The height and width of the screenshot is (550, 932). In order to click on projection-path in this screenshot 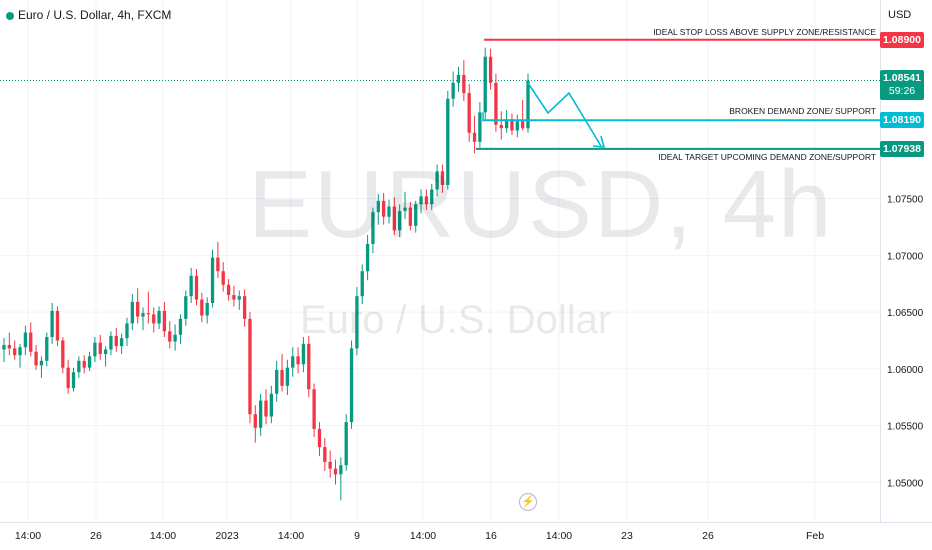, I will do `click(564, 114)`.